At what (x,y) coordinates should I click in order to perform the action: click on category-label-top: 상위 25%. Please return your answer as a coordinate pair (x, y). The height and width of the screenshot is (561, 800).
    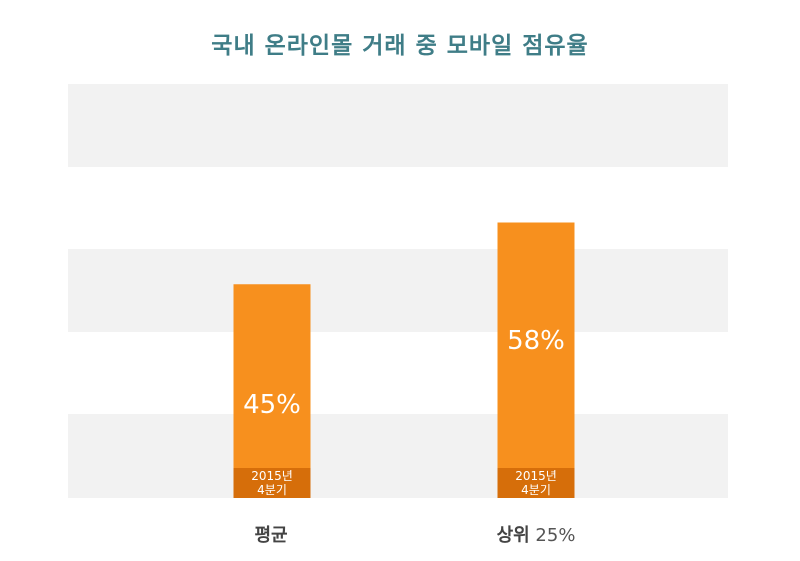
    Looking at the image, I should click on (536, 534).